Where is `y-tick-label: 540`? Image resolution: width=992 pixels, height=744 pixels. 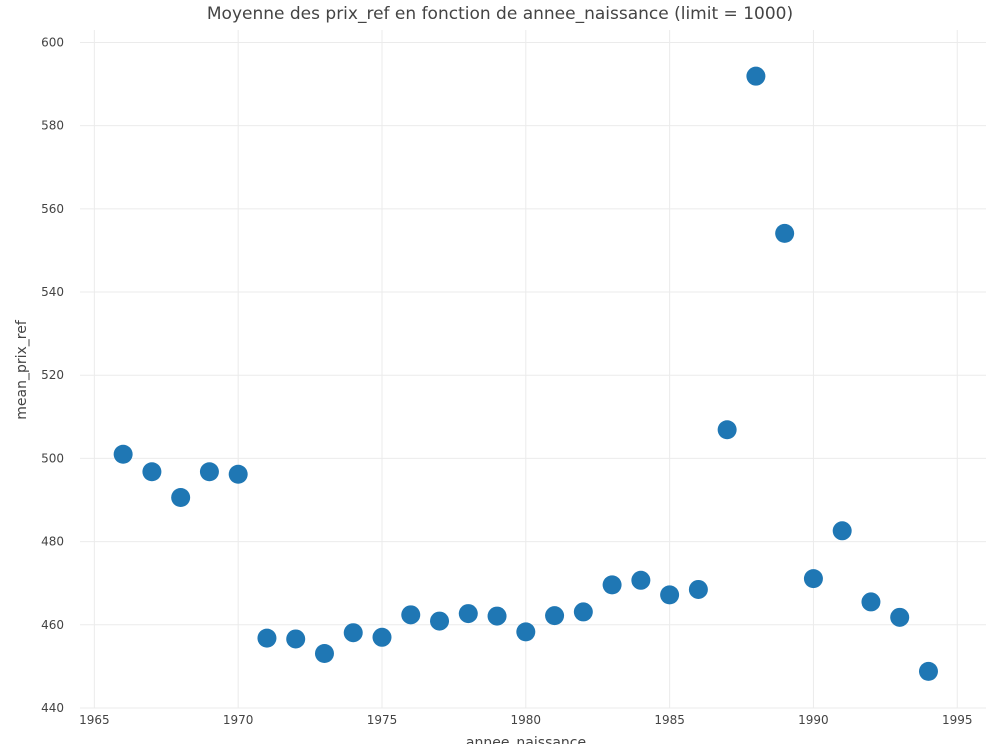 y-tick-label: 540 is located at coordinates (52, 292).